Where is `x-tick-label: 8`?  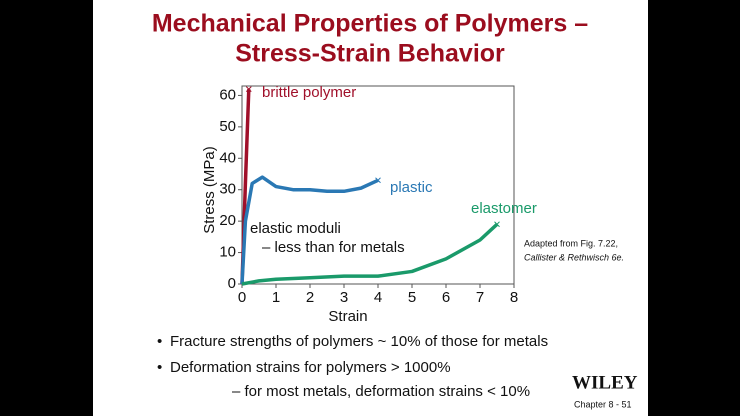
x-tick-label: 8 is located at coordinates (514, 297).